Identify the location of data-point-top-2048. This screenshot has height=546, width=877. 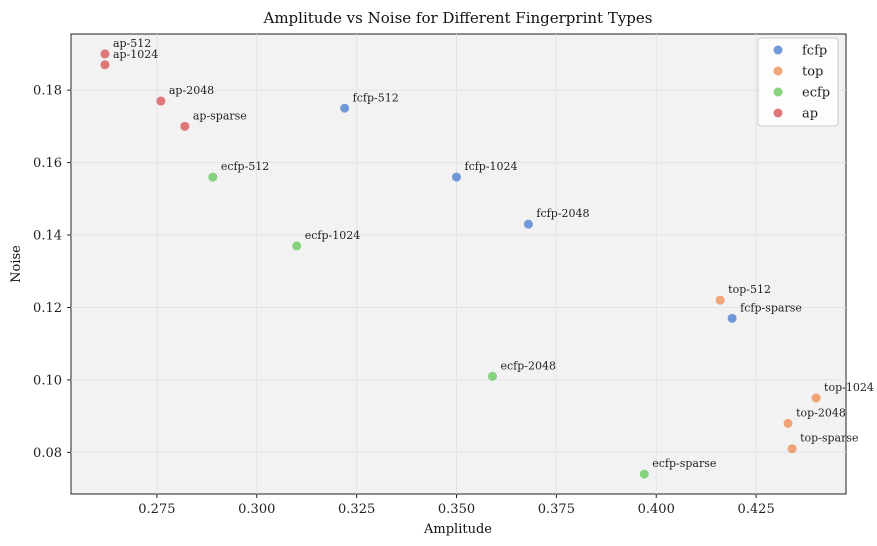
(788, 423).